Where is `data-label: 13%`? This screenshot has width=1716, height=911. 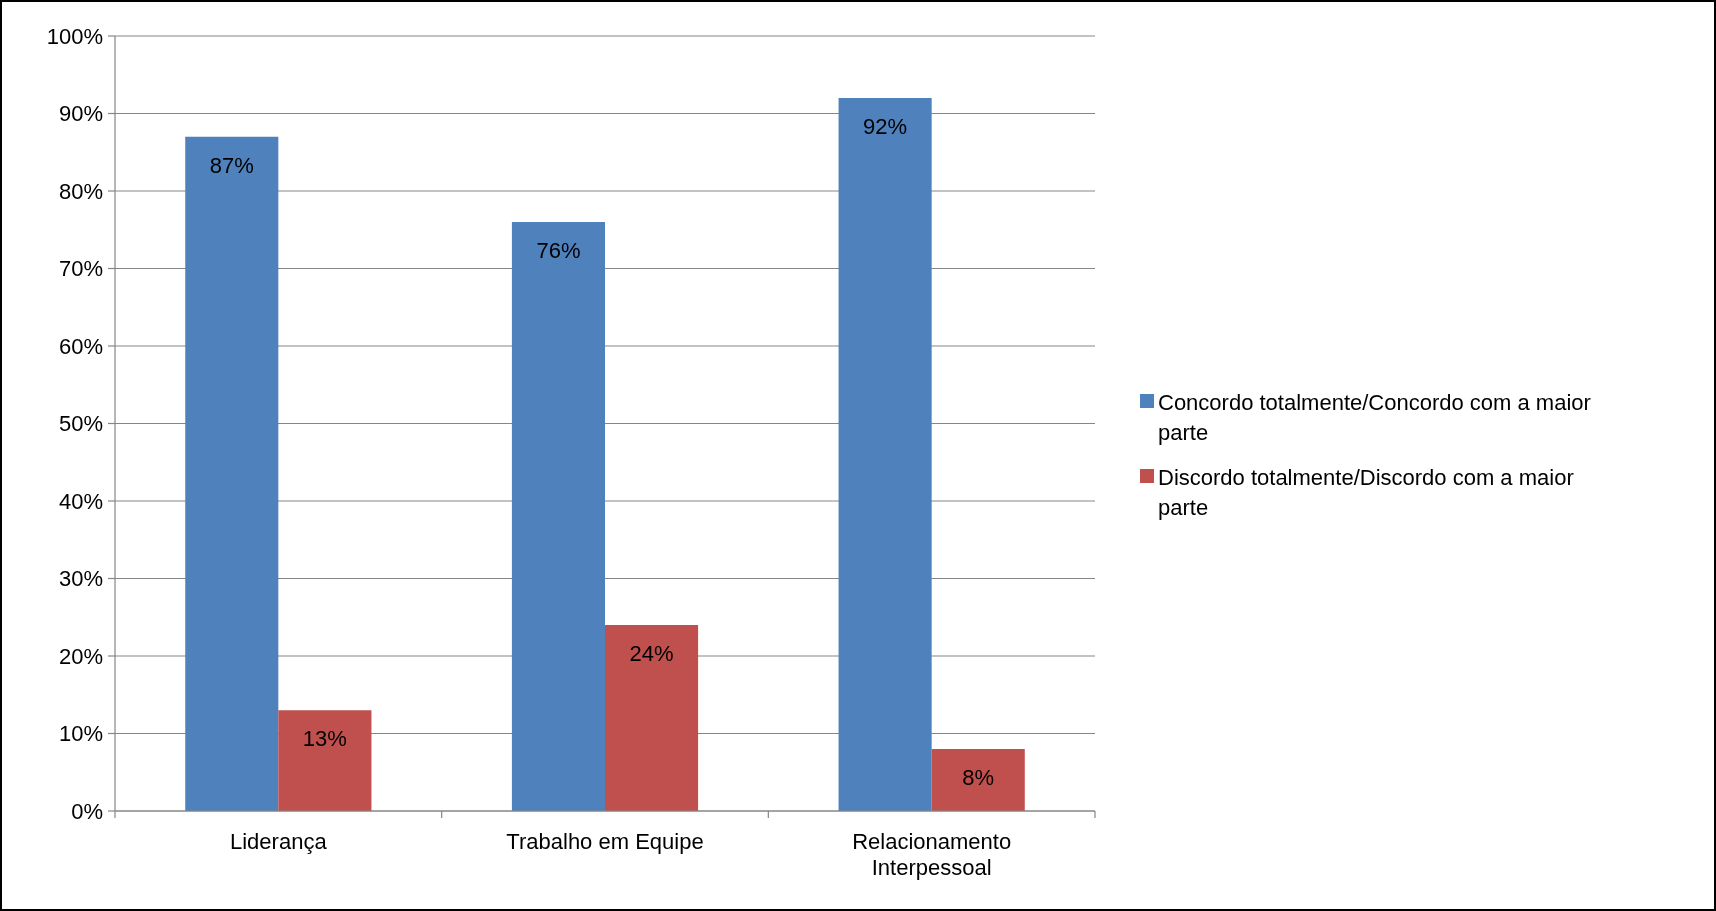 data-label: 13% is located at coordinates (324, 739).